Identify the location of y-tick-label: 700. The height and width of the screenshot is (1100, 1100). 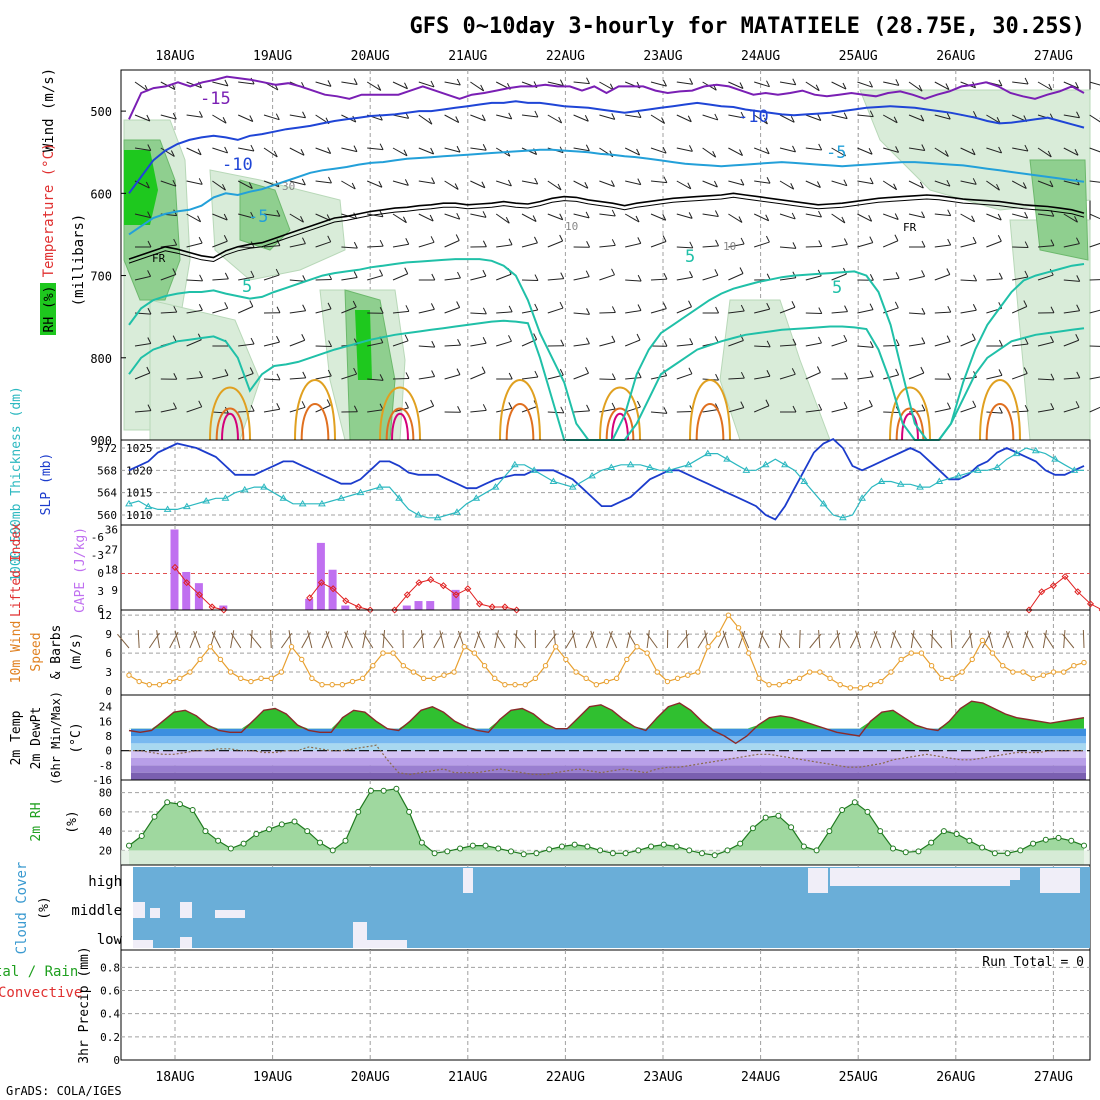
(101, 277).